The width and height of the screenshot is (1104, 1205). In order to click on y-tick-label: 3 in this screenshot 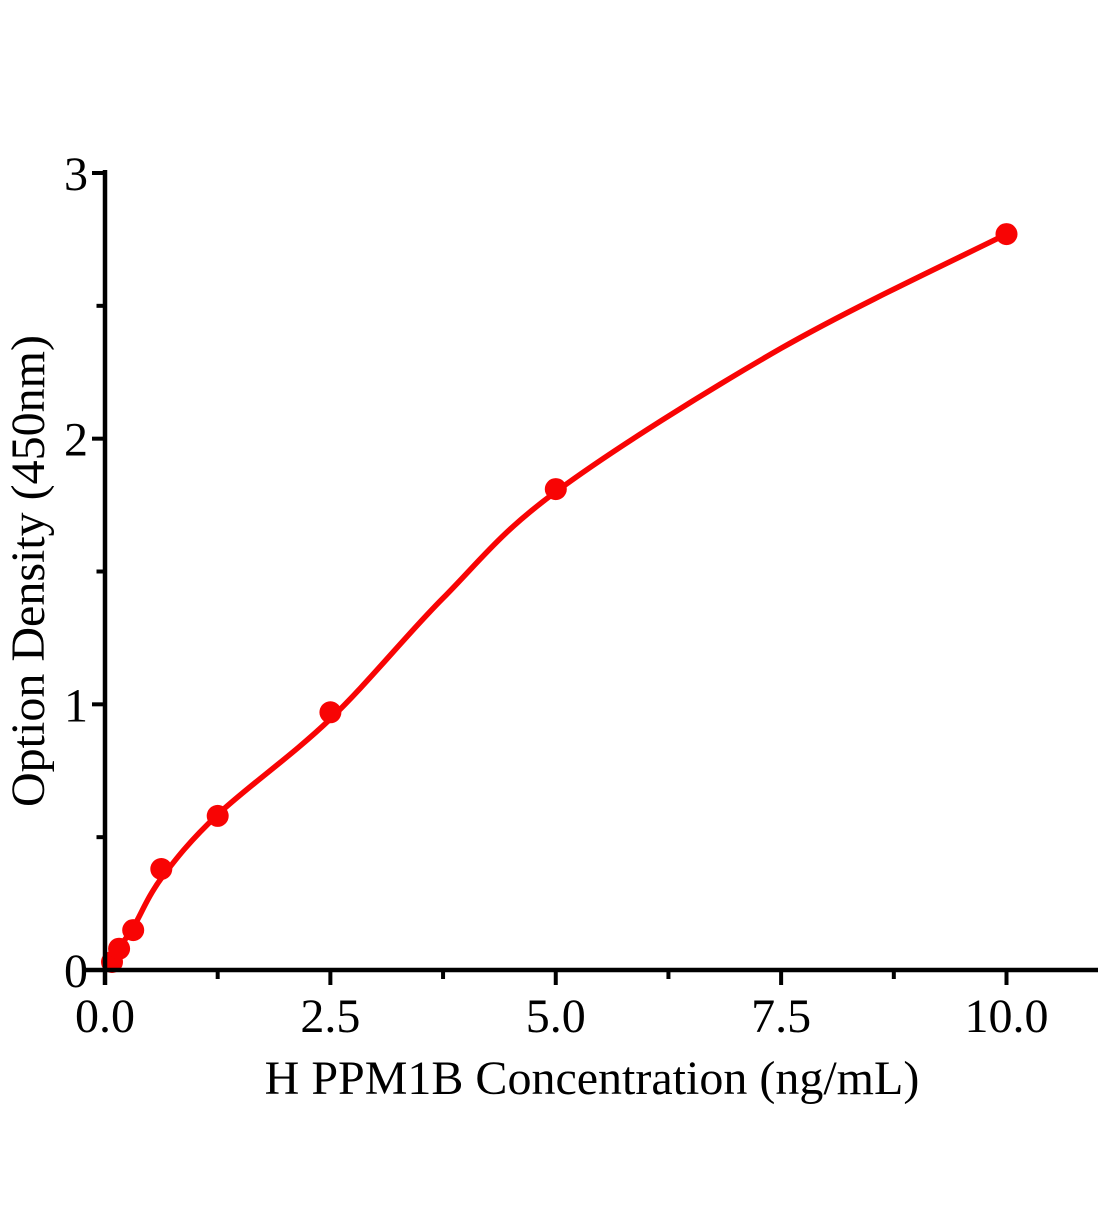, I will do `click(76, 174)`.